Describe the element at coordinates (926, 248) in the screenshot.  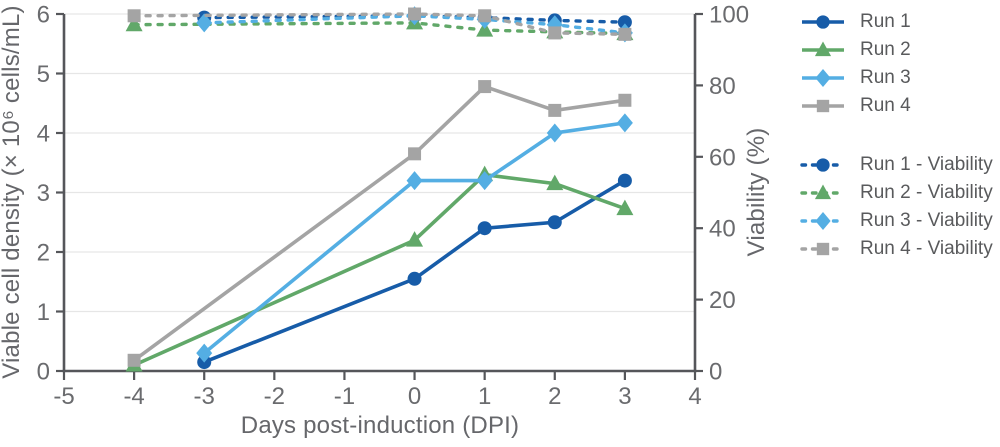
I see `legend-label: Run 4 - Viability` at that location.